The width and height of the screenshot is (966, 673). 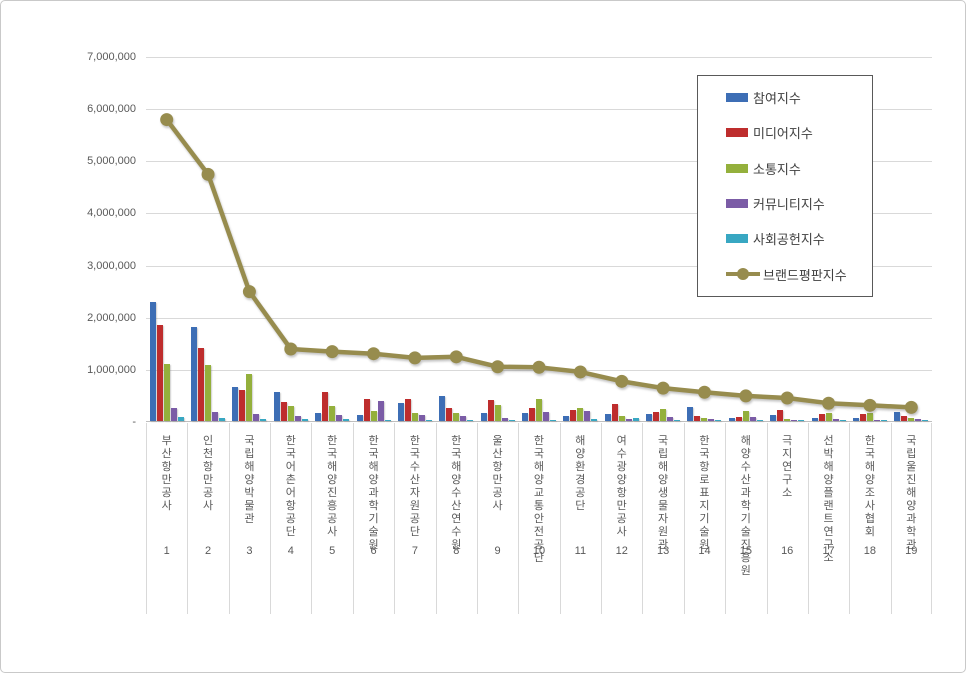 I want to click on y-tick-label: 5,000,000, so click(x=111, y=161).